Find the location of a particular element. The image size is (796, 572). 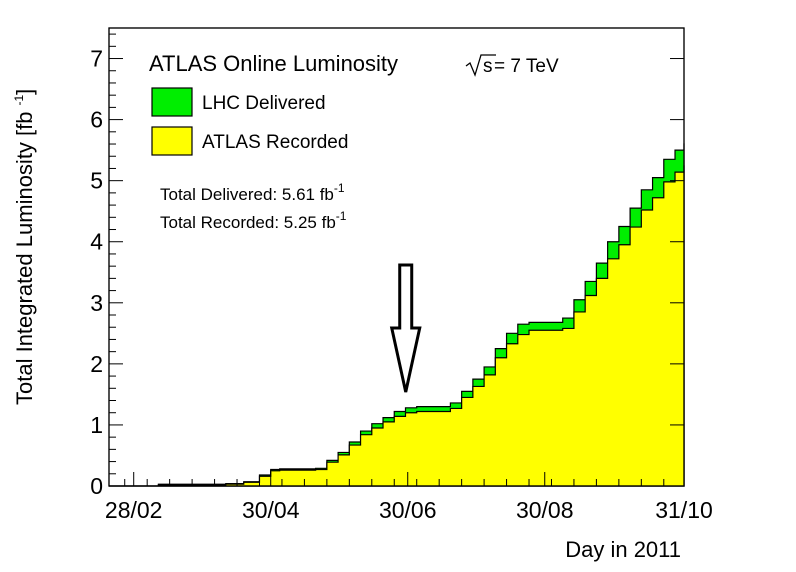

y-tick-label-5: 5 is located at coordinates (96, 181).